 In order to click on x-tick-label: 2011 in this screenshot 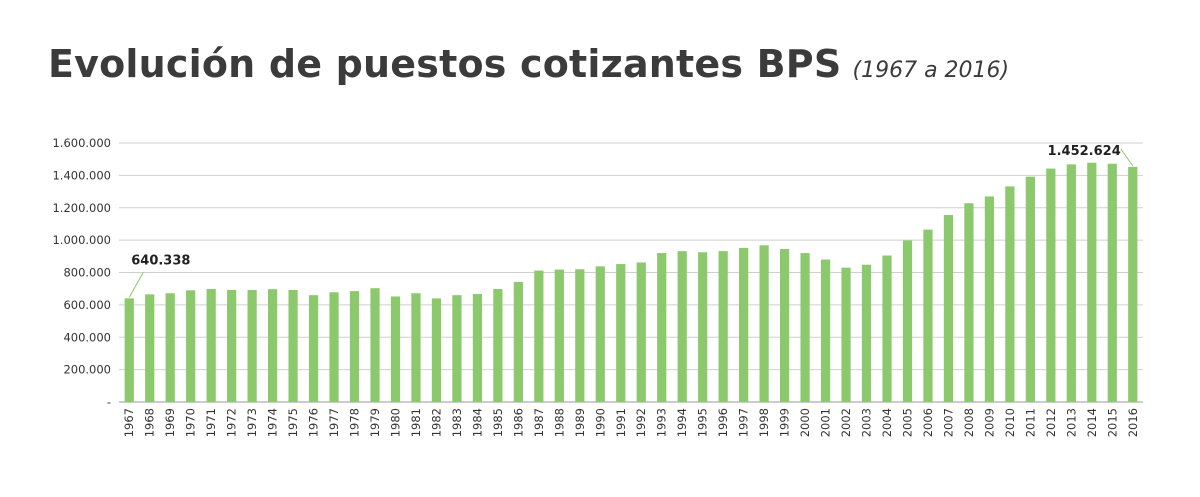, I will do `click(1030, 422)`.